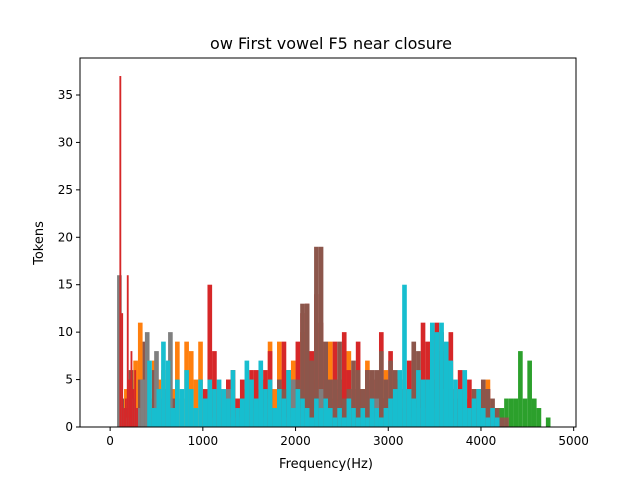 The height and width of the screenshot is (484, 640). What do you see at coordinates (295, 441) in the screenshot?
I see `x-tick-label: 2000` at bounding box center [295, 441].